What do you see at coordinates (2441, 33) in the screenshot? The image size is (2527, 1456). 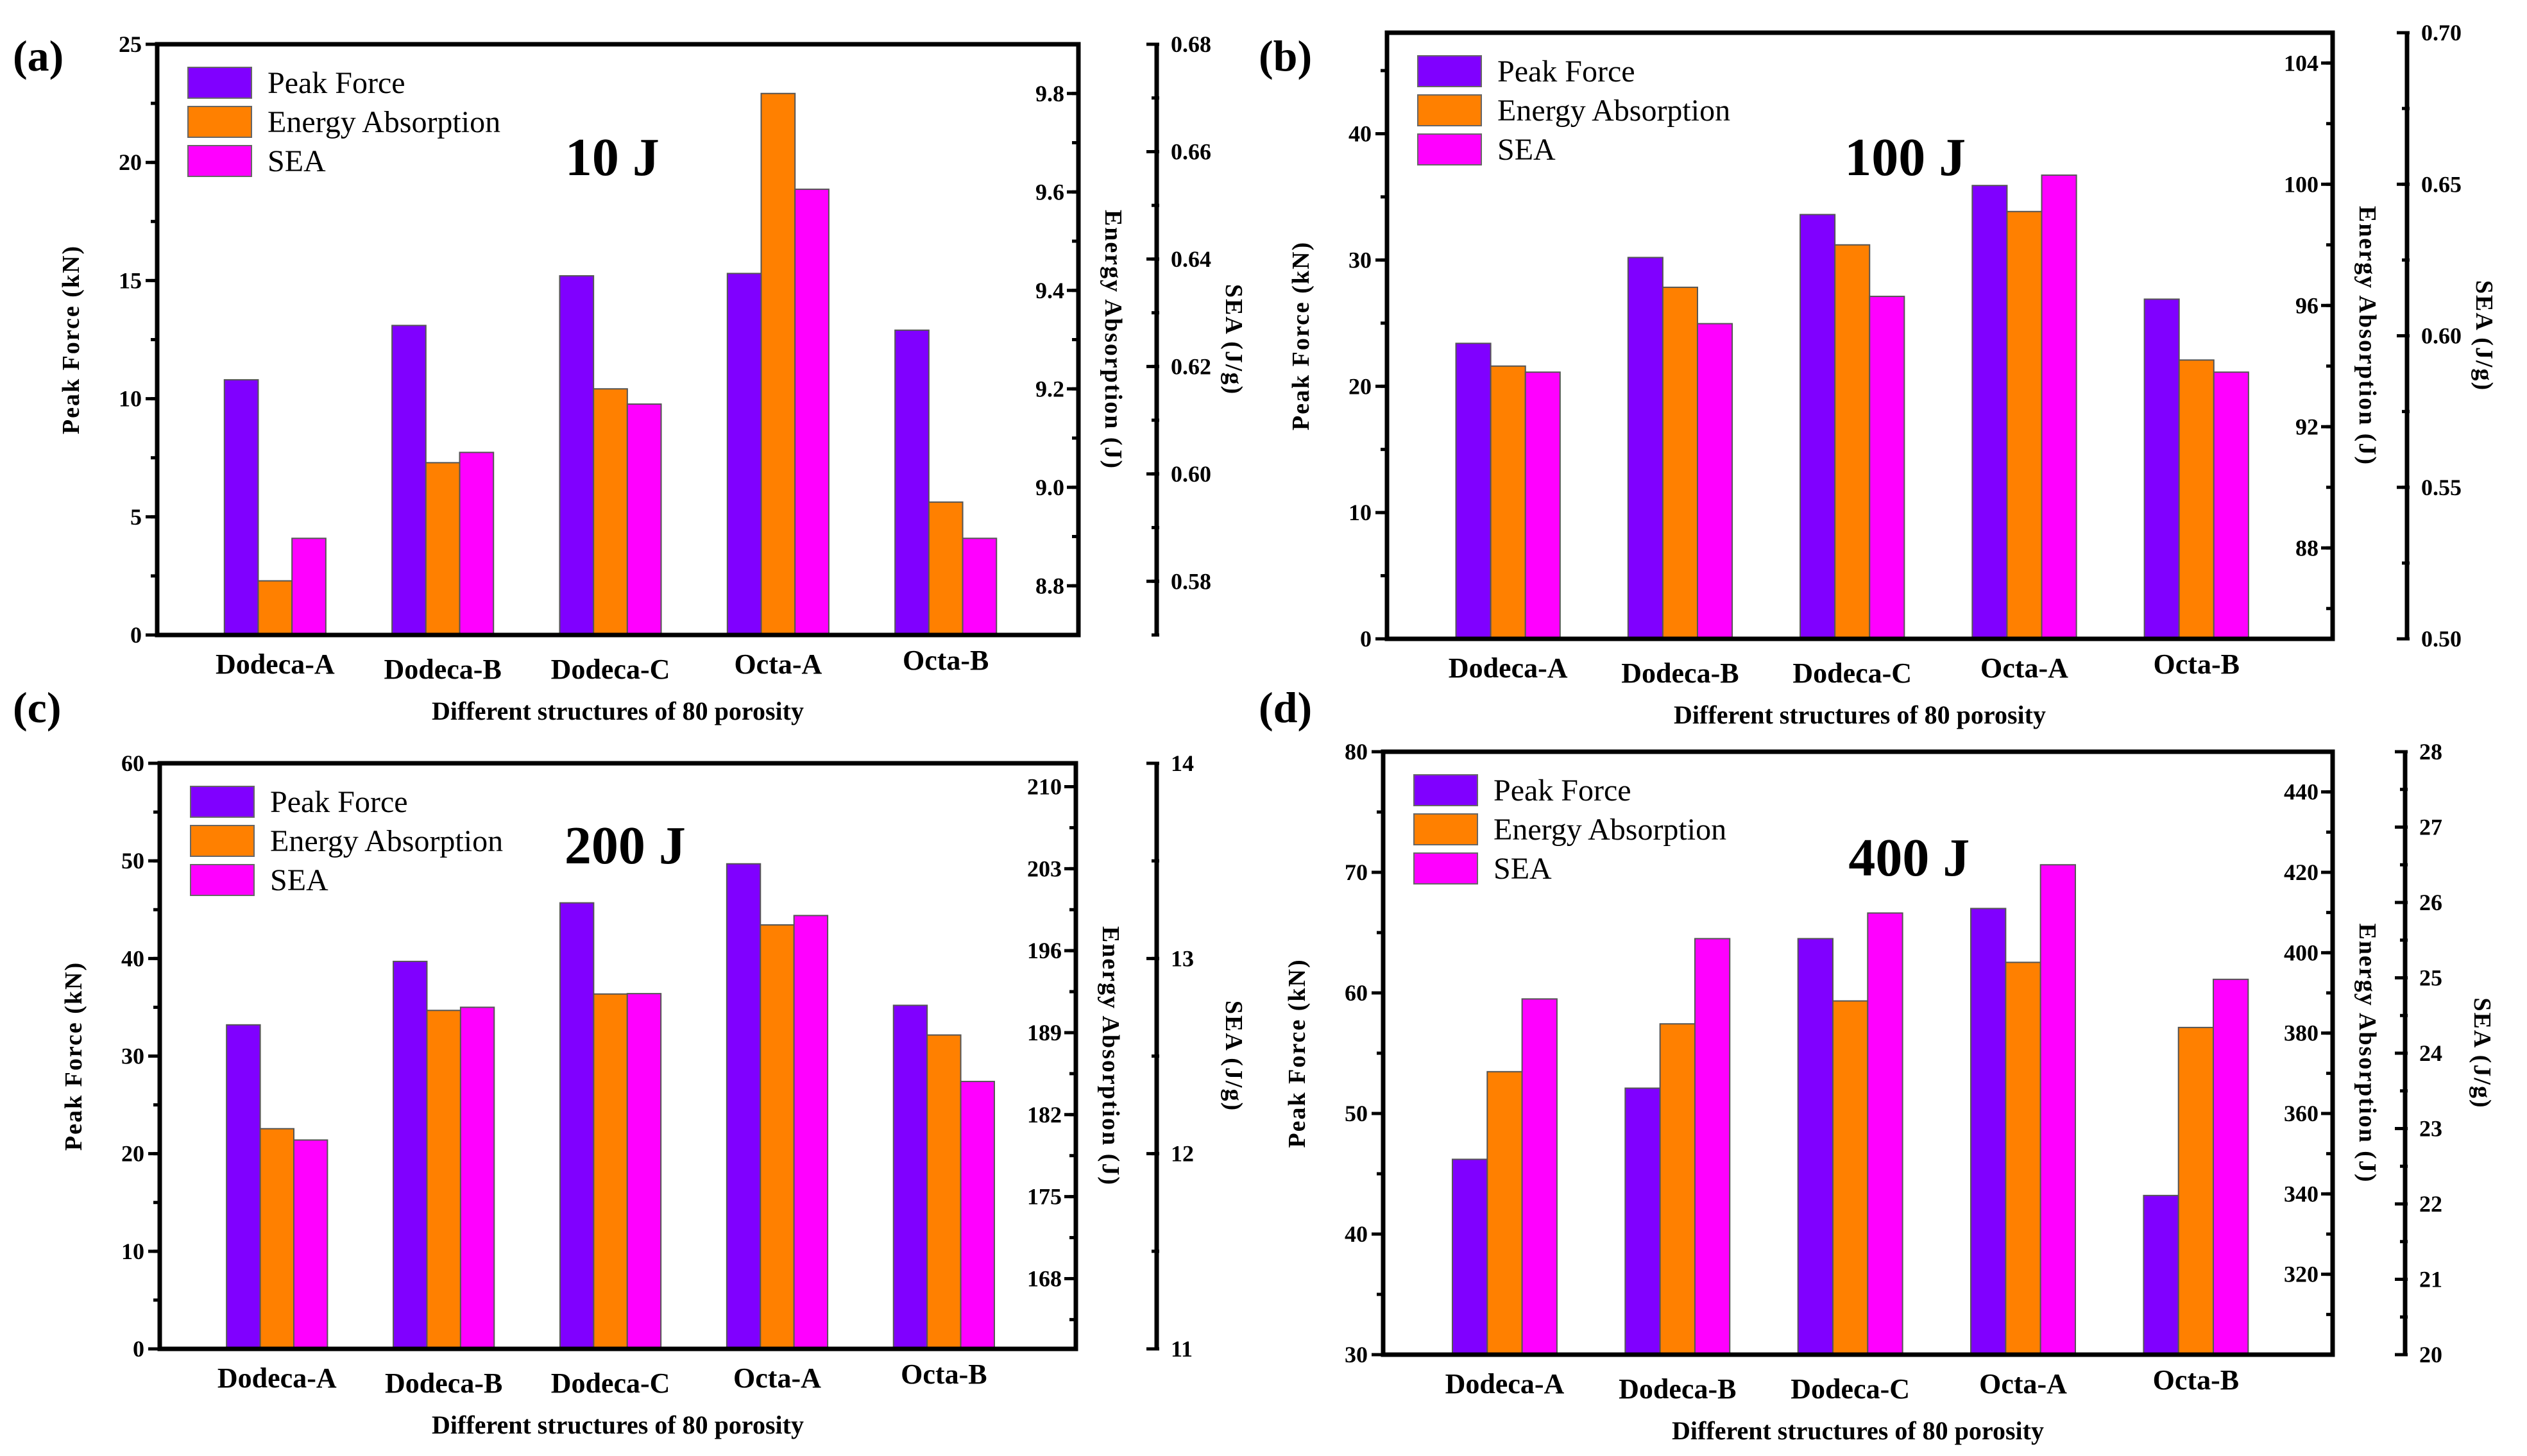 I see `sea-axis-tick-label: 0.70` at bounding box center [2441, 33].